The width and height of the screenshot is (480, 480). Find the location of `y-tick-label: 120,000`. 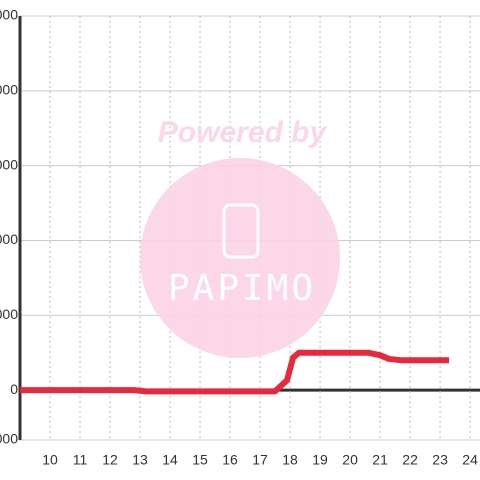

y-tick-label: 120,000 is located at coordinates (9, 90).